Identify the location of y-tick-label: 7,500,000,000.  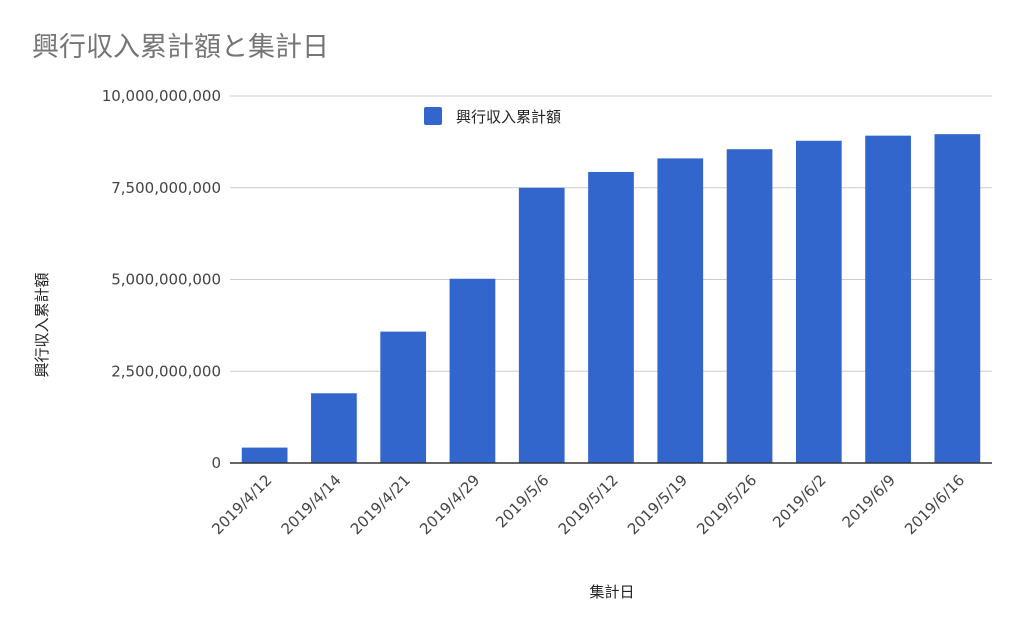
(166, 188).